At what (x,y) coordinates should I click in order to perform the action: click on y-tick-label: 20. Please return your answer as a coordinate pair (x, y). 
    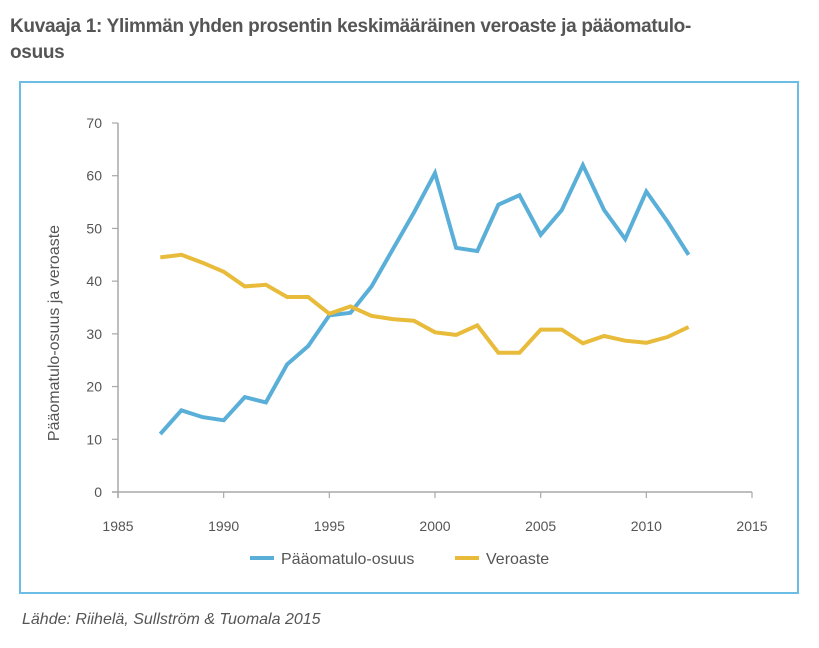
    Looking at the image, I should click on (94, 387).